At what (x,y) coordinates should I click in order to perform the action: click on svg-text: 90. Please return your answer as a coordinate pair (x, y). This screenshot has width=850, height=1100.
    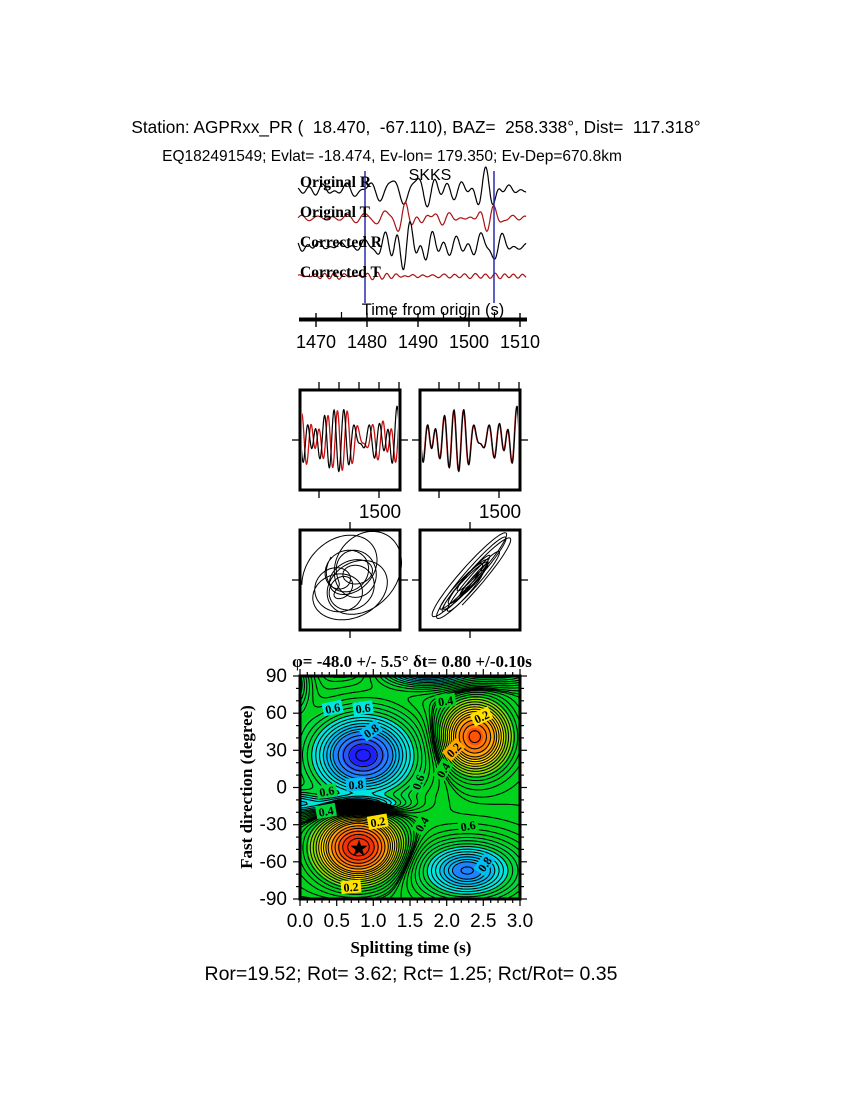
    Looking at the image, I should click on (276, 676).